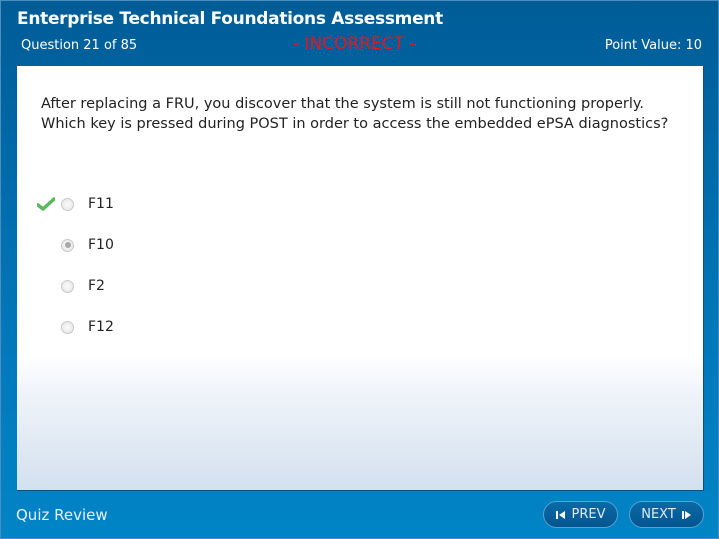 The image size is (719, 539). I want to click on radio-button-selected, so click(67, 245).